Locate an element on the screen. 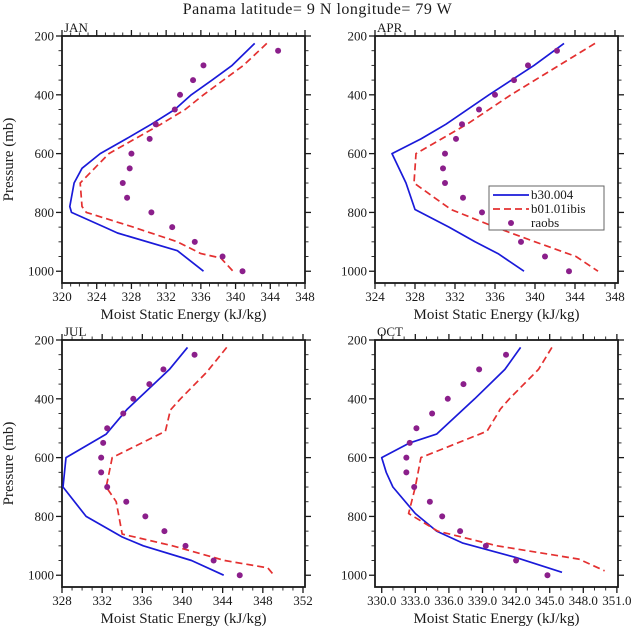 This screenshot has height=629, width=635. x-tick-labels: 328 332 336 340 344 348 352 is located at coordinates (182, 600).